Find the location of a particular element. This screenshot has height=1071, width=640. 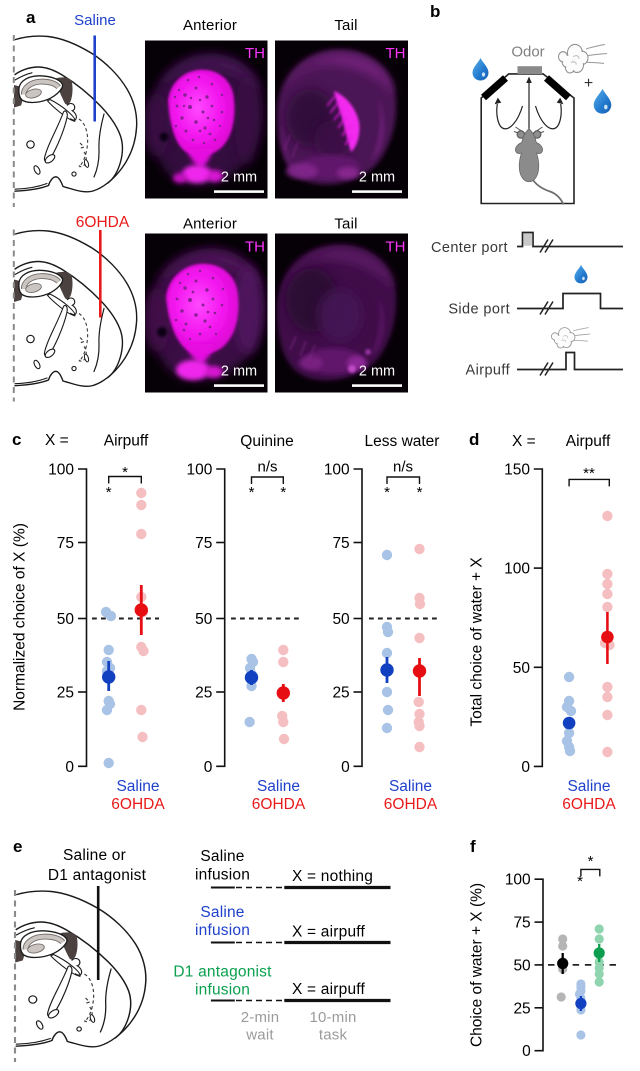

svg-text: Less water is located at coordinates (402, 441).